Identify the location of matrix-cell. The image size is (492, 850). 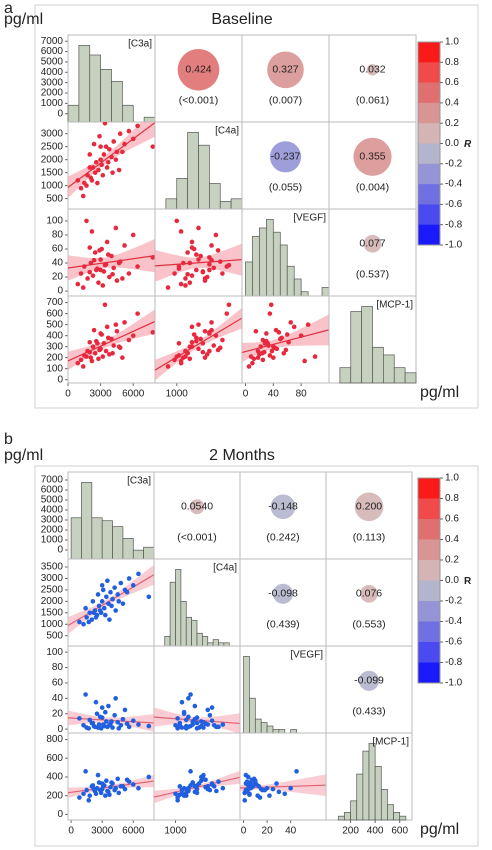
(197, 689).